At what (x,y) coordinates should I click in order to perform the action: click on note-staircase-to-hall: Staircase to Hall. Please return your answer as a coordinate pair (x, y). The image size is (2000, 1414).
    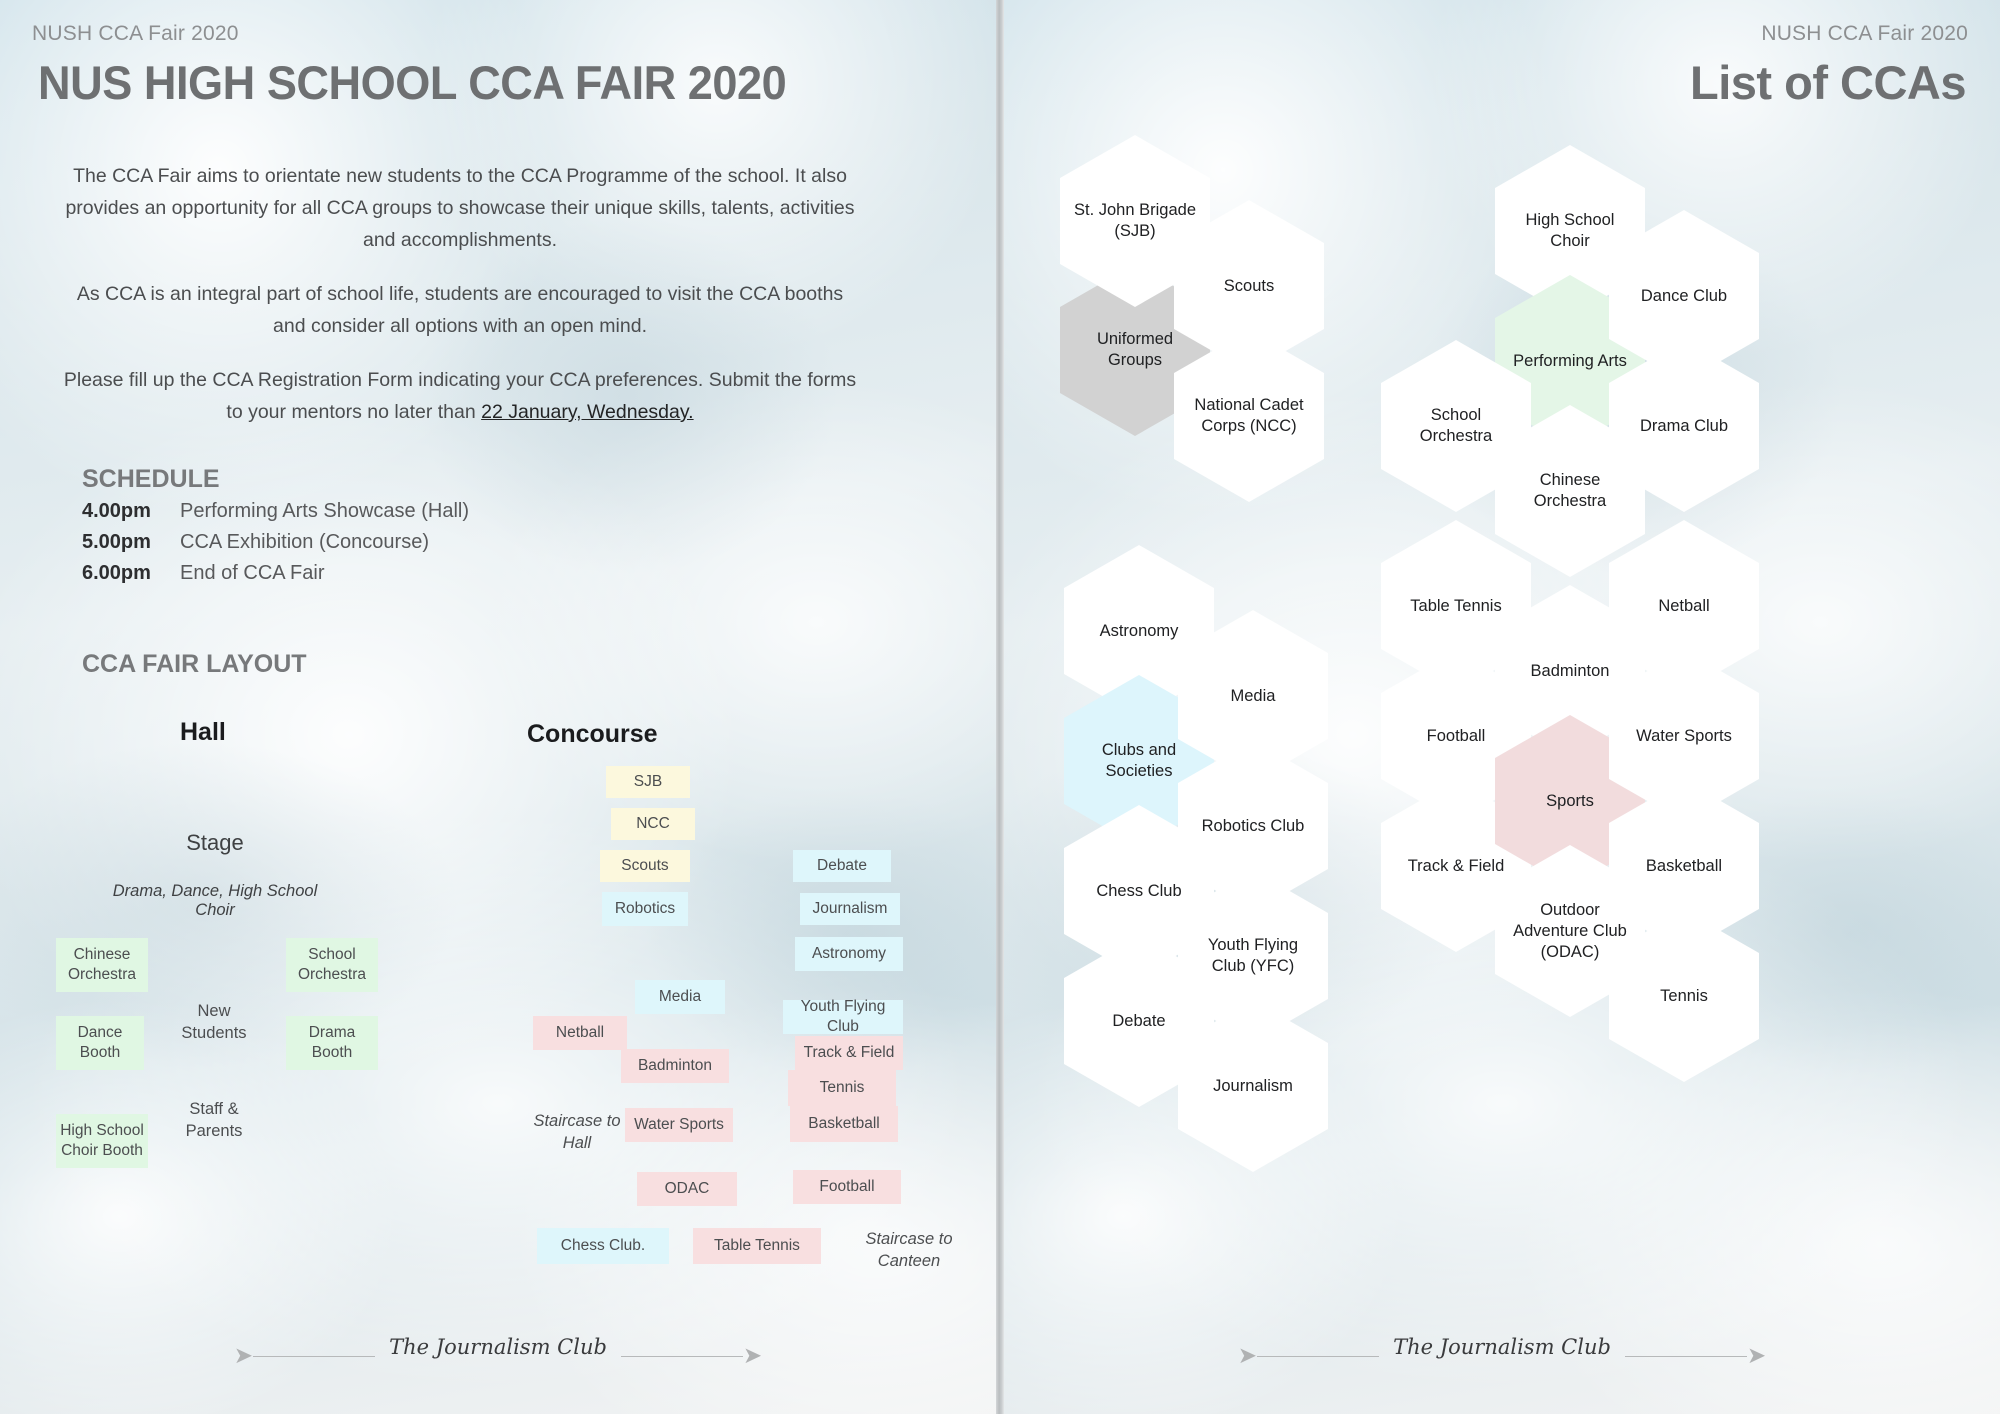
    Looking at the image, I should click on (577, 1132).